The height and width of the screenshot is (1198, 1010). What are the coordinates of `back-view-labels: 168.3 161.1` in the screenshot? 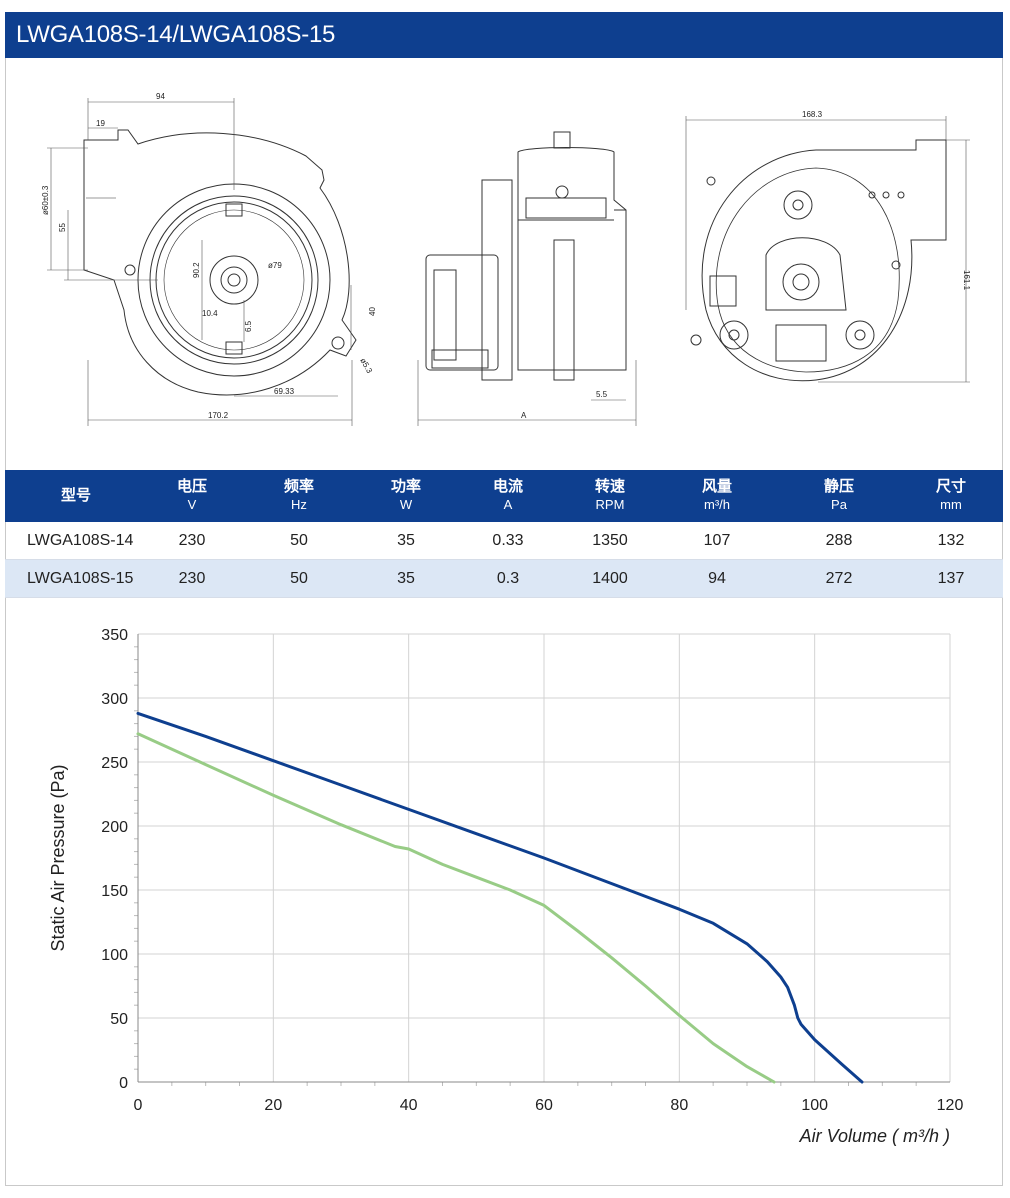 It's located at (886, 200).